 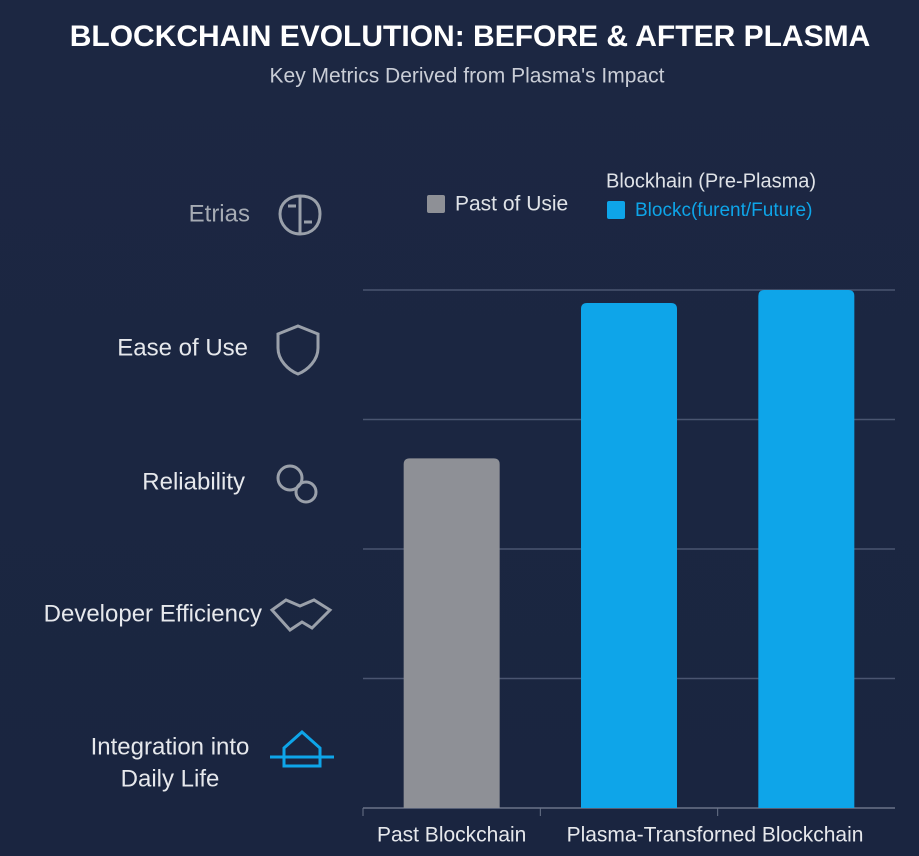 I want to click on legend-label: Blockc(furent/Future), so click(x=723, y=210).